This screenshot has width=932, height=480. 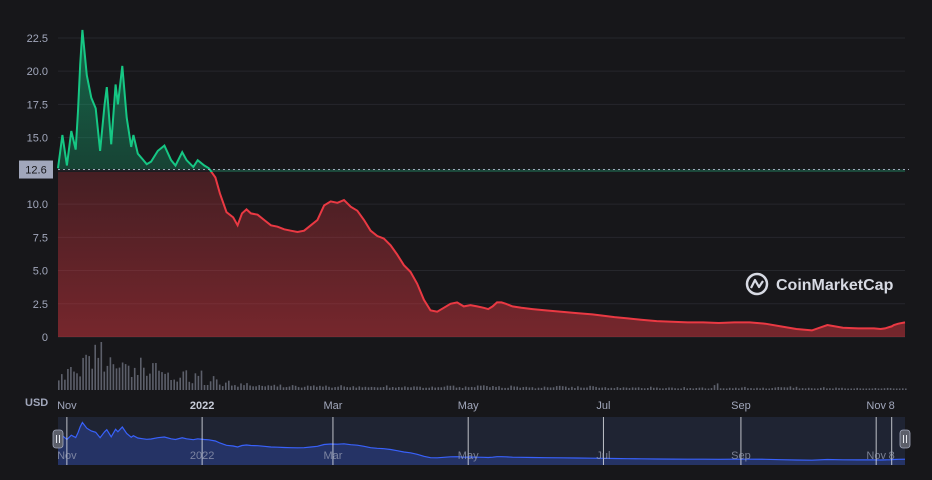 What do you see at coordinates (45, 338) in the screenshot?
I see `y-tick-label: 0` at bounding box center [45, 338].